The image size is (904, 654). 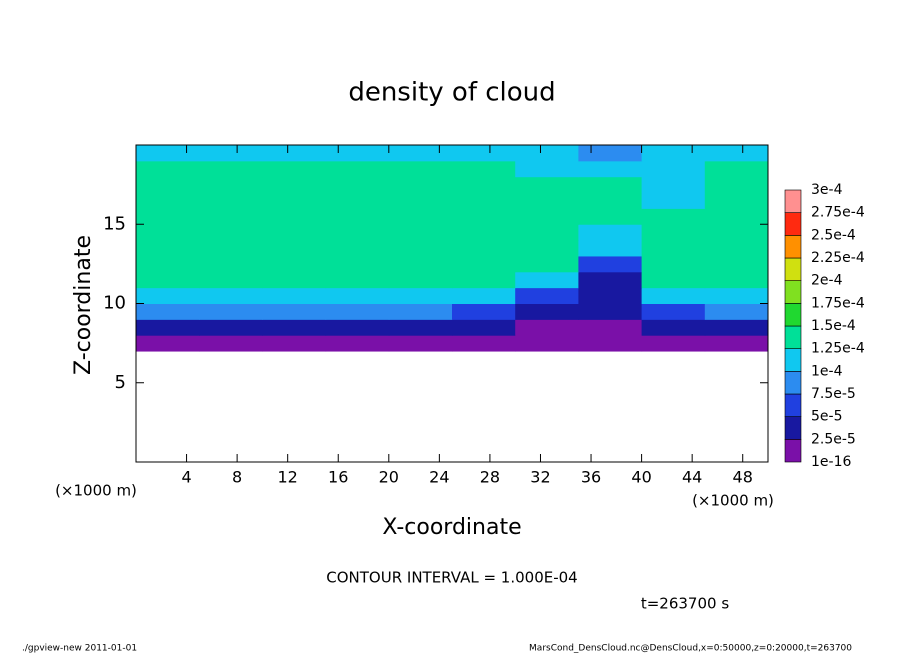 I want to click on colorbar-label: 7.5e-5, so click(x=833, y=394).